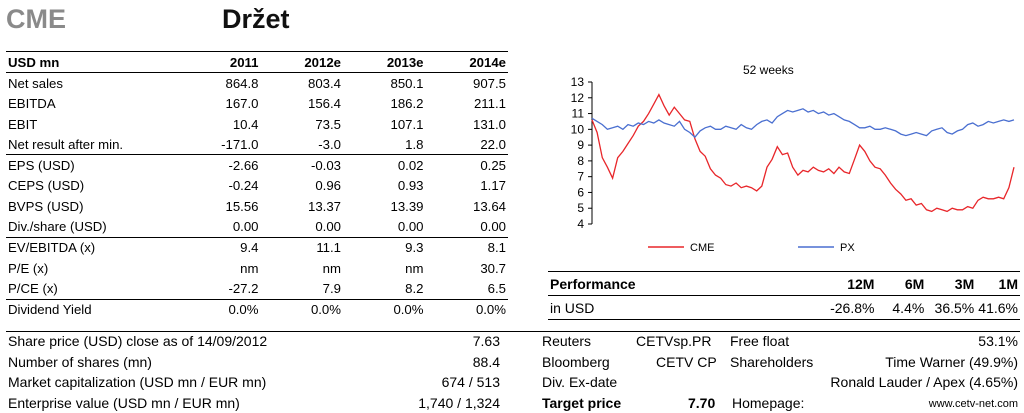 The width and height of the screenshot is (1024, 413). What do you see at coordinates (257, 51) in the screenshot?
I see `table-top-rule` at bounding box center [257, 51].